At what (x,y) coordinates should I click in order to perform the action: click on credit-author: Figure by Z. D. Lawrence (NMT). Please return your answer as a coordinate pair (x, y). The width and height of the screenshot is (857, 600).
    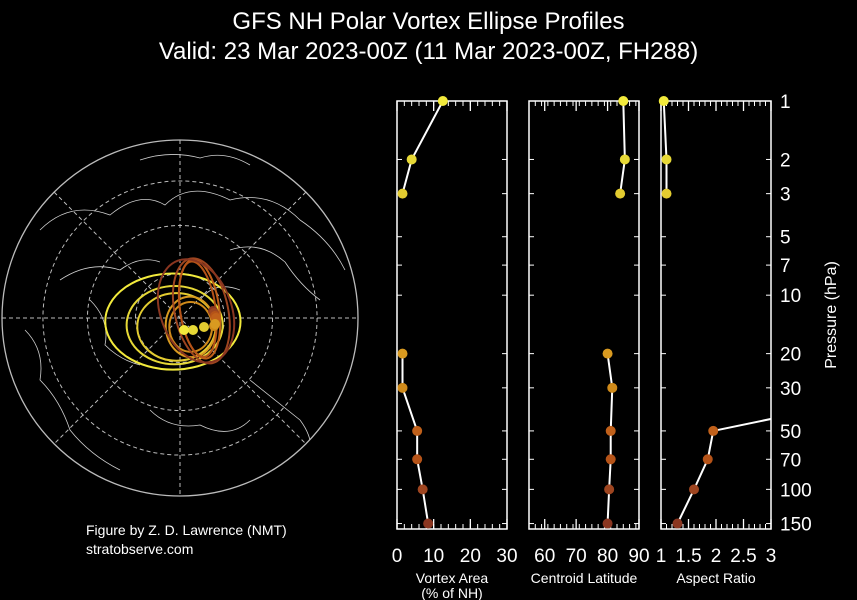
    Looking at the image, I should click on (186, 530).